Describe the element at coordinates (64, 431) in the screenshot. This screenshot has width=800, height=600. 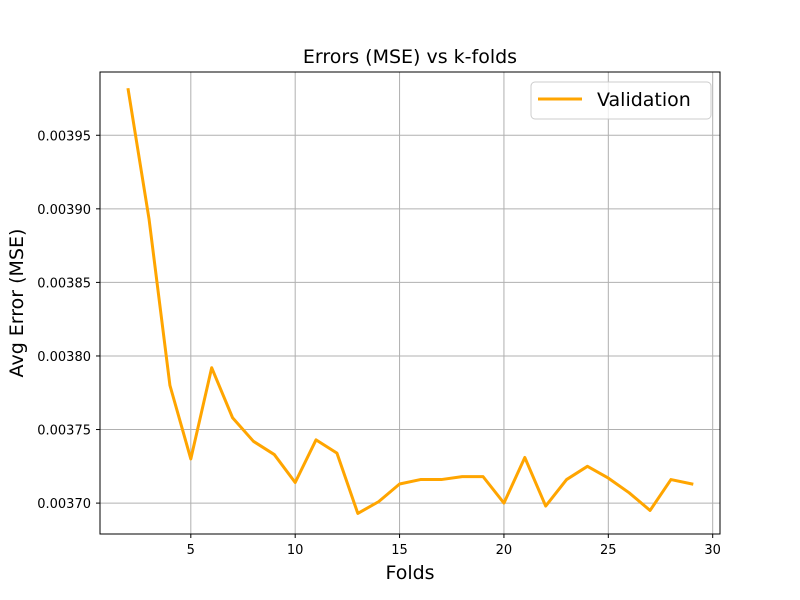
I see `y-tick-label-0.00375: 0.00375` at that location.